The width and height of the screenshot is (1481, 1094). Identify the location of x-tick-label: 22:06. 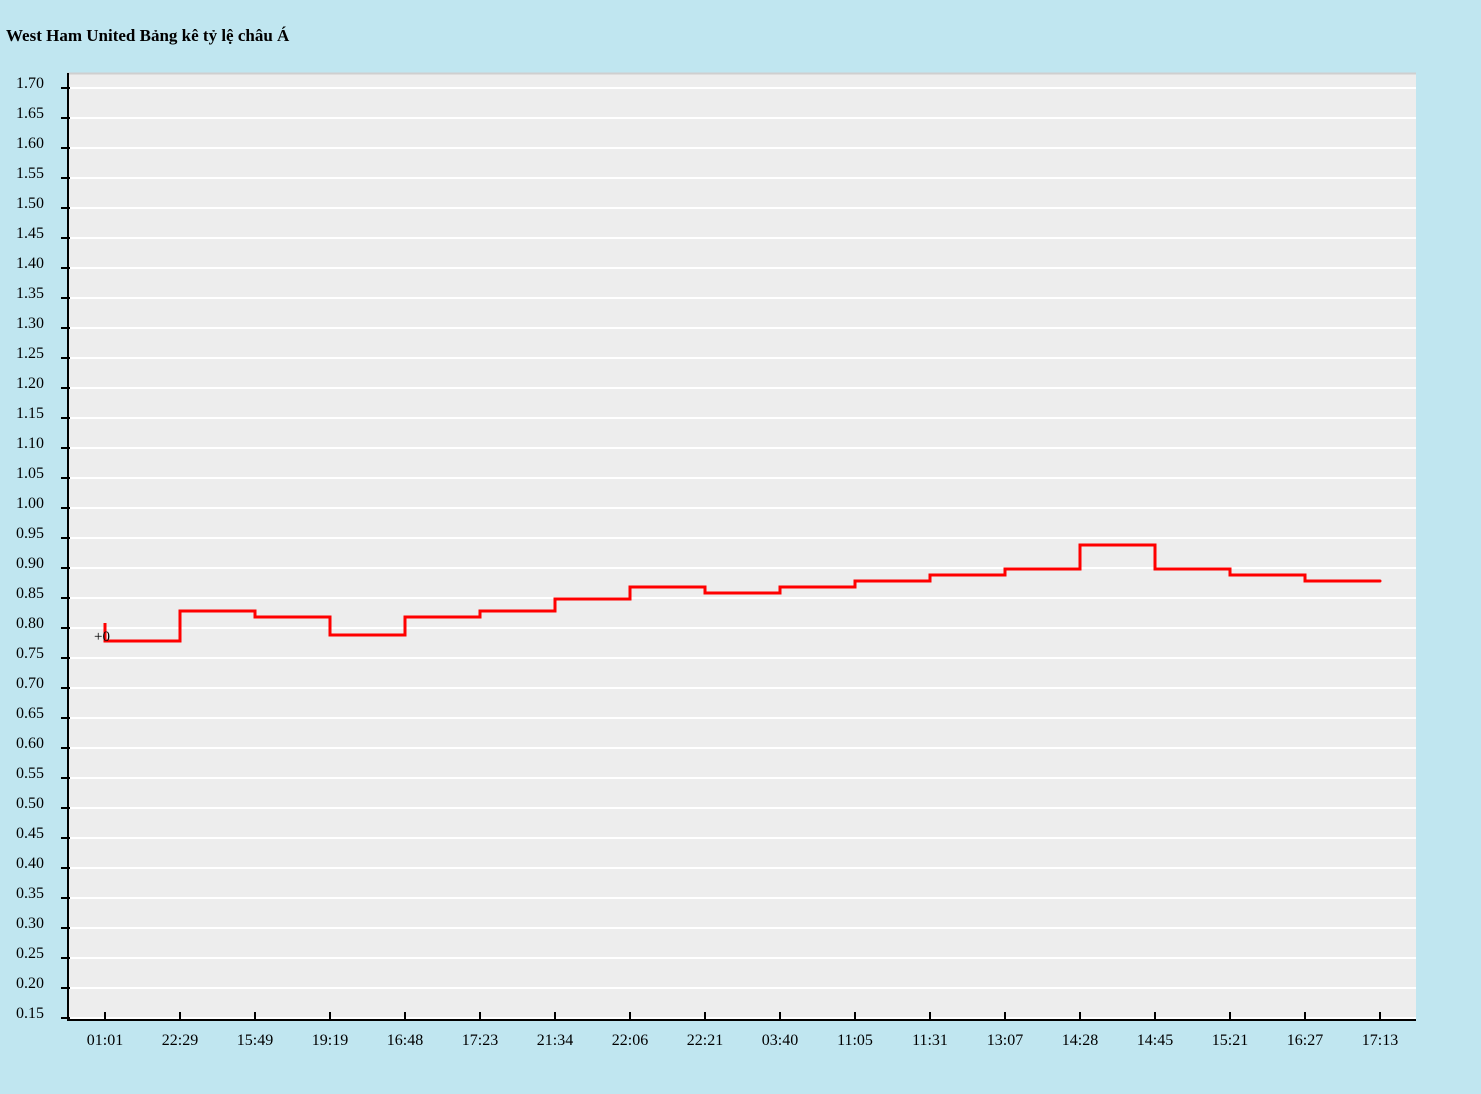
(630, 1040).